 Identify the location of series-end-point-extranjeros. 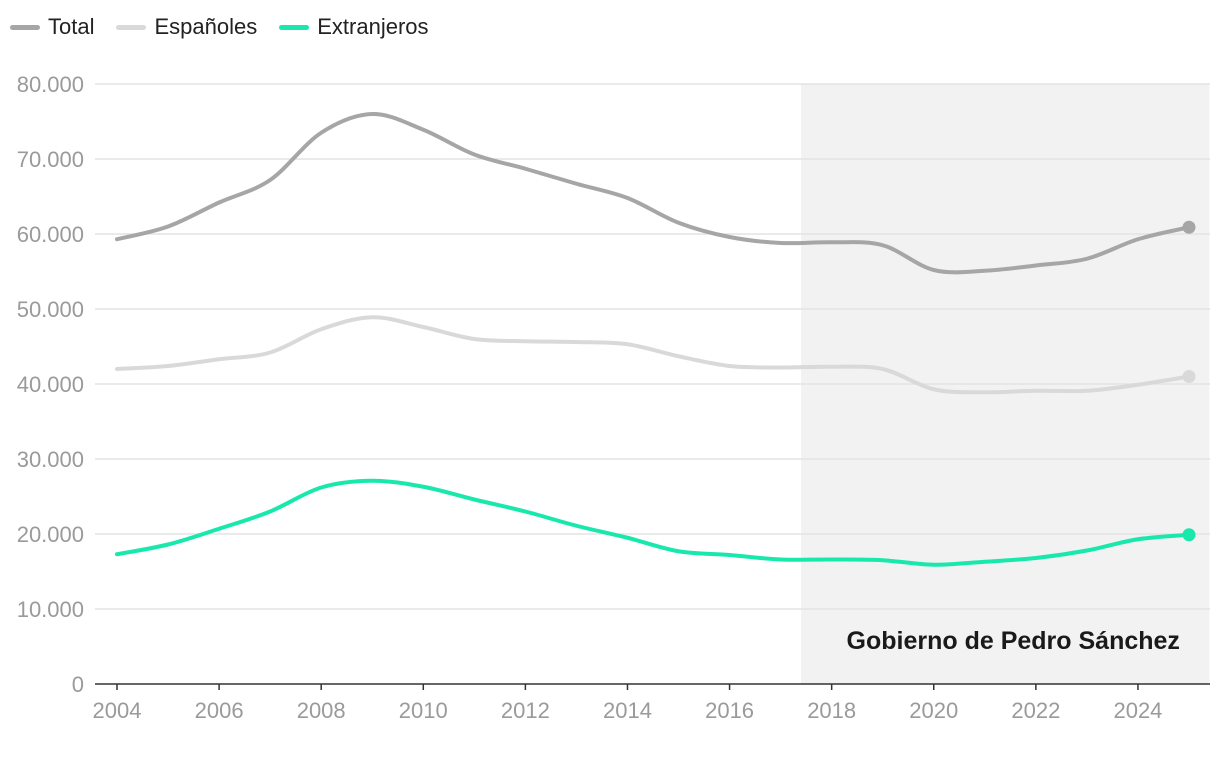
(1189, 535).